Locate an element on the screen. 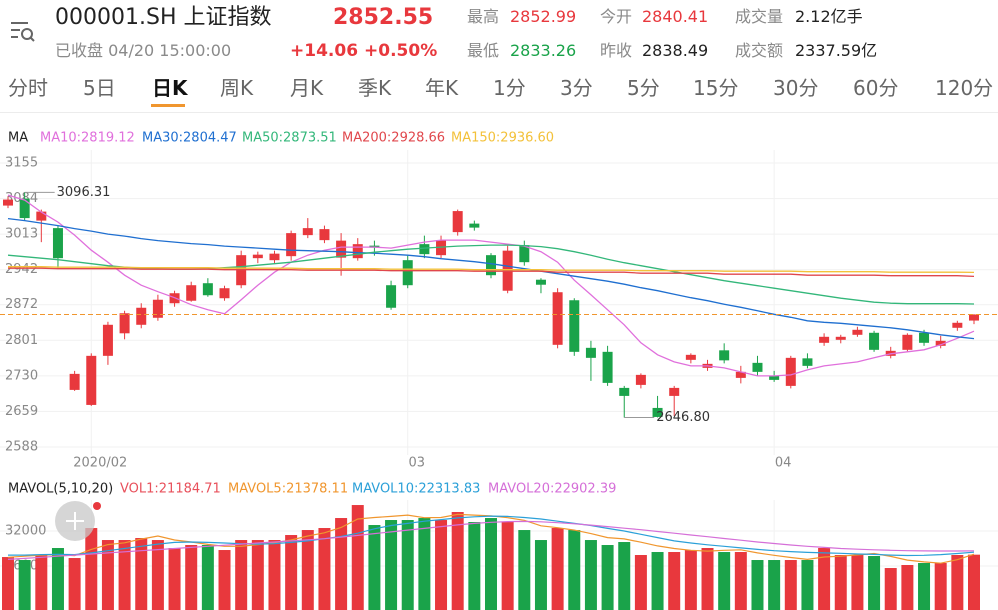  stat-label: 最高 is located at coordinates (483, 16).